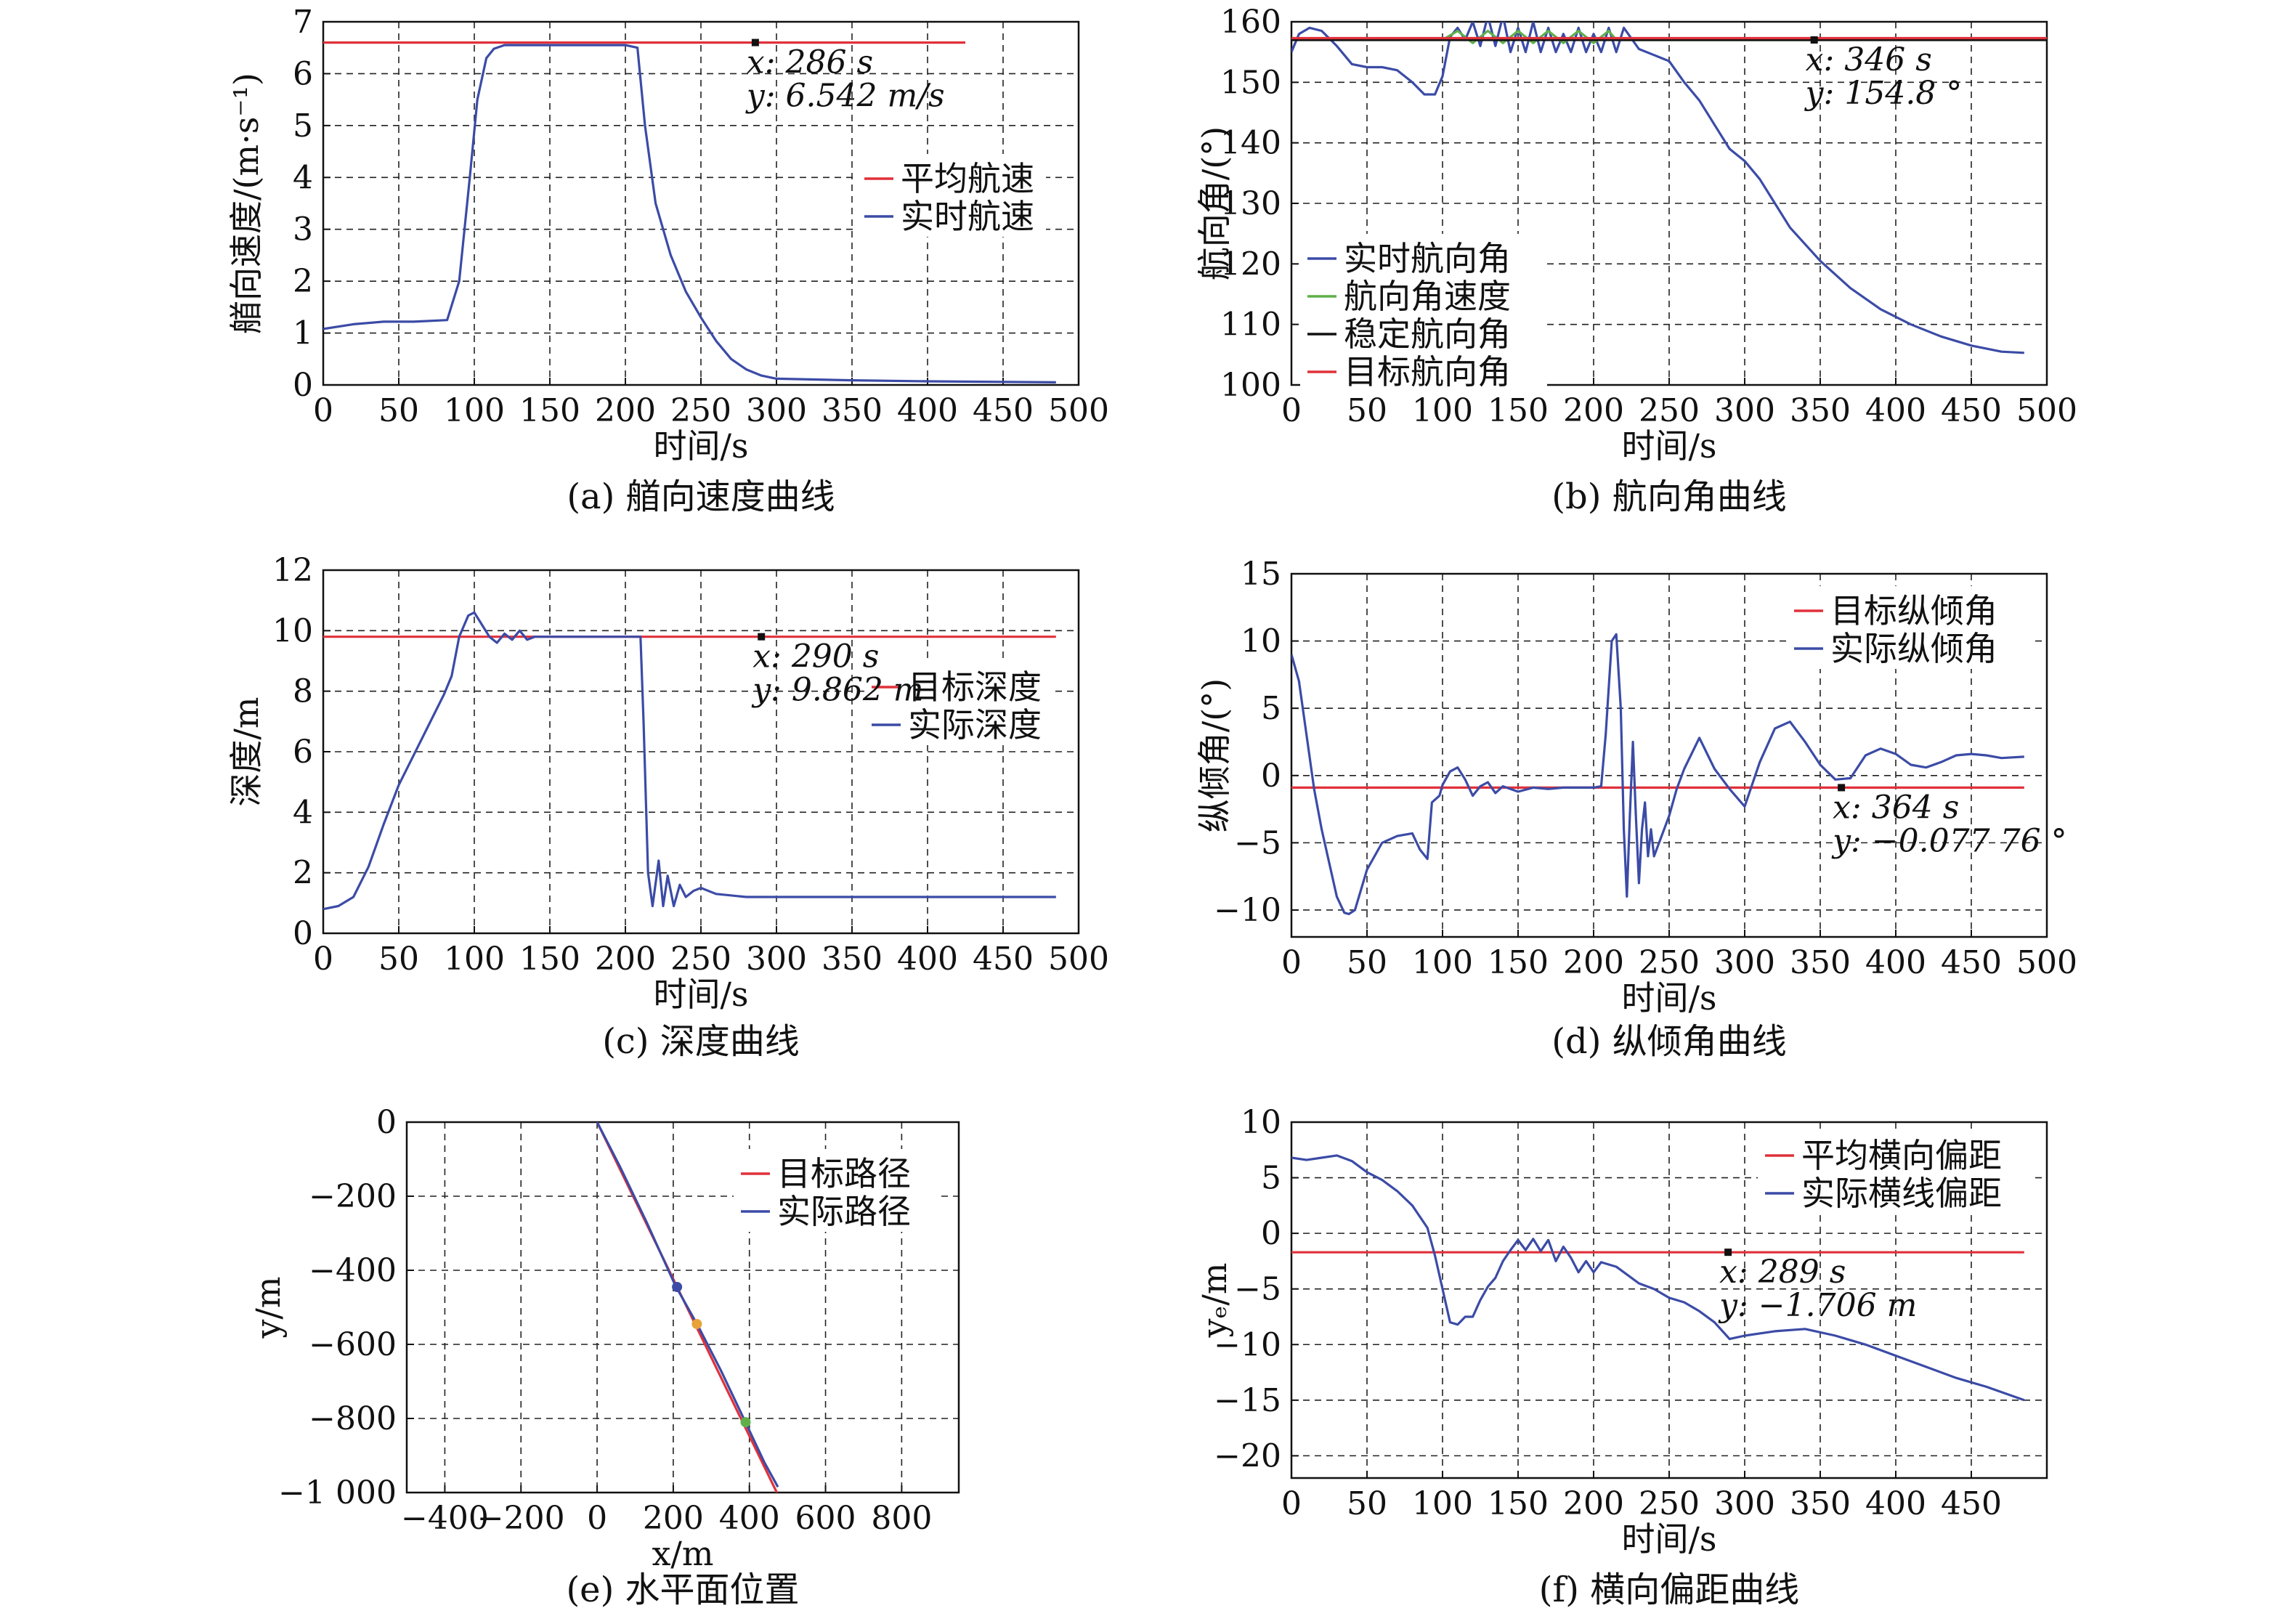  Describe the element at coordinates (303, 73) in the screenshot. I see `y-tick-label: 6` at that location.